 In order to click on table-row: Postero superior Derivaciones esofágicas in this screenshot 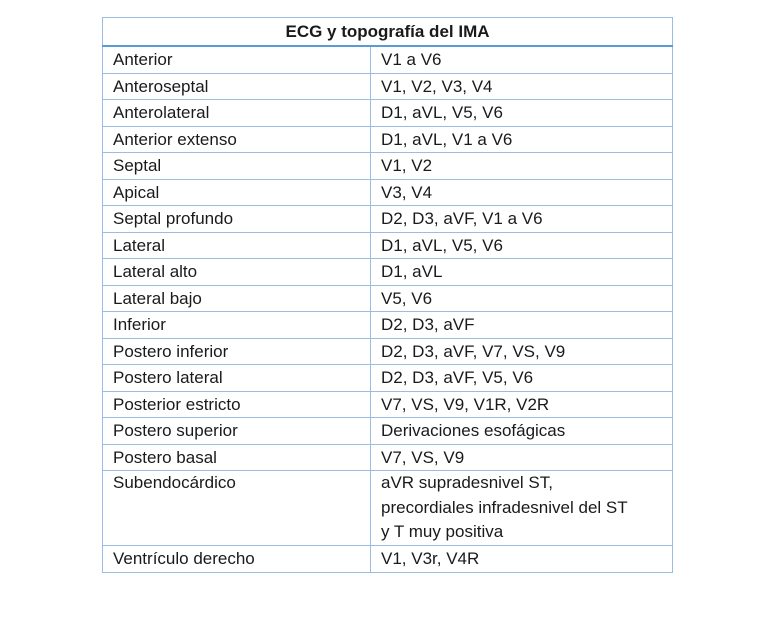, I will do `click(387, 431)`.